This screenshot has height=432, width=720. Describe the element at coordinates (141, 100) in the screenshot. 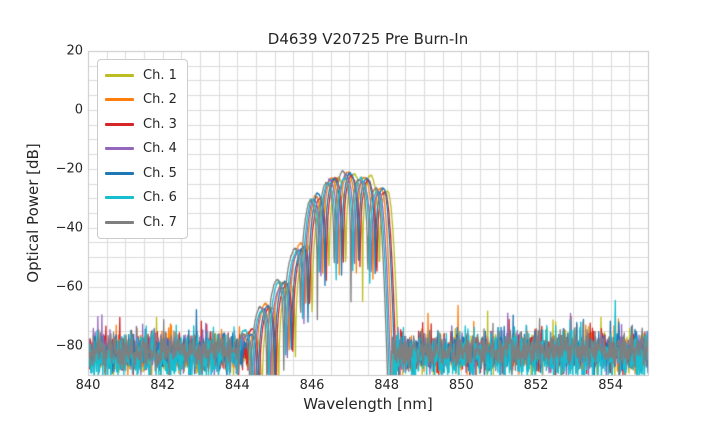

I see `legend-entry: Ch. 2` at that location.